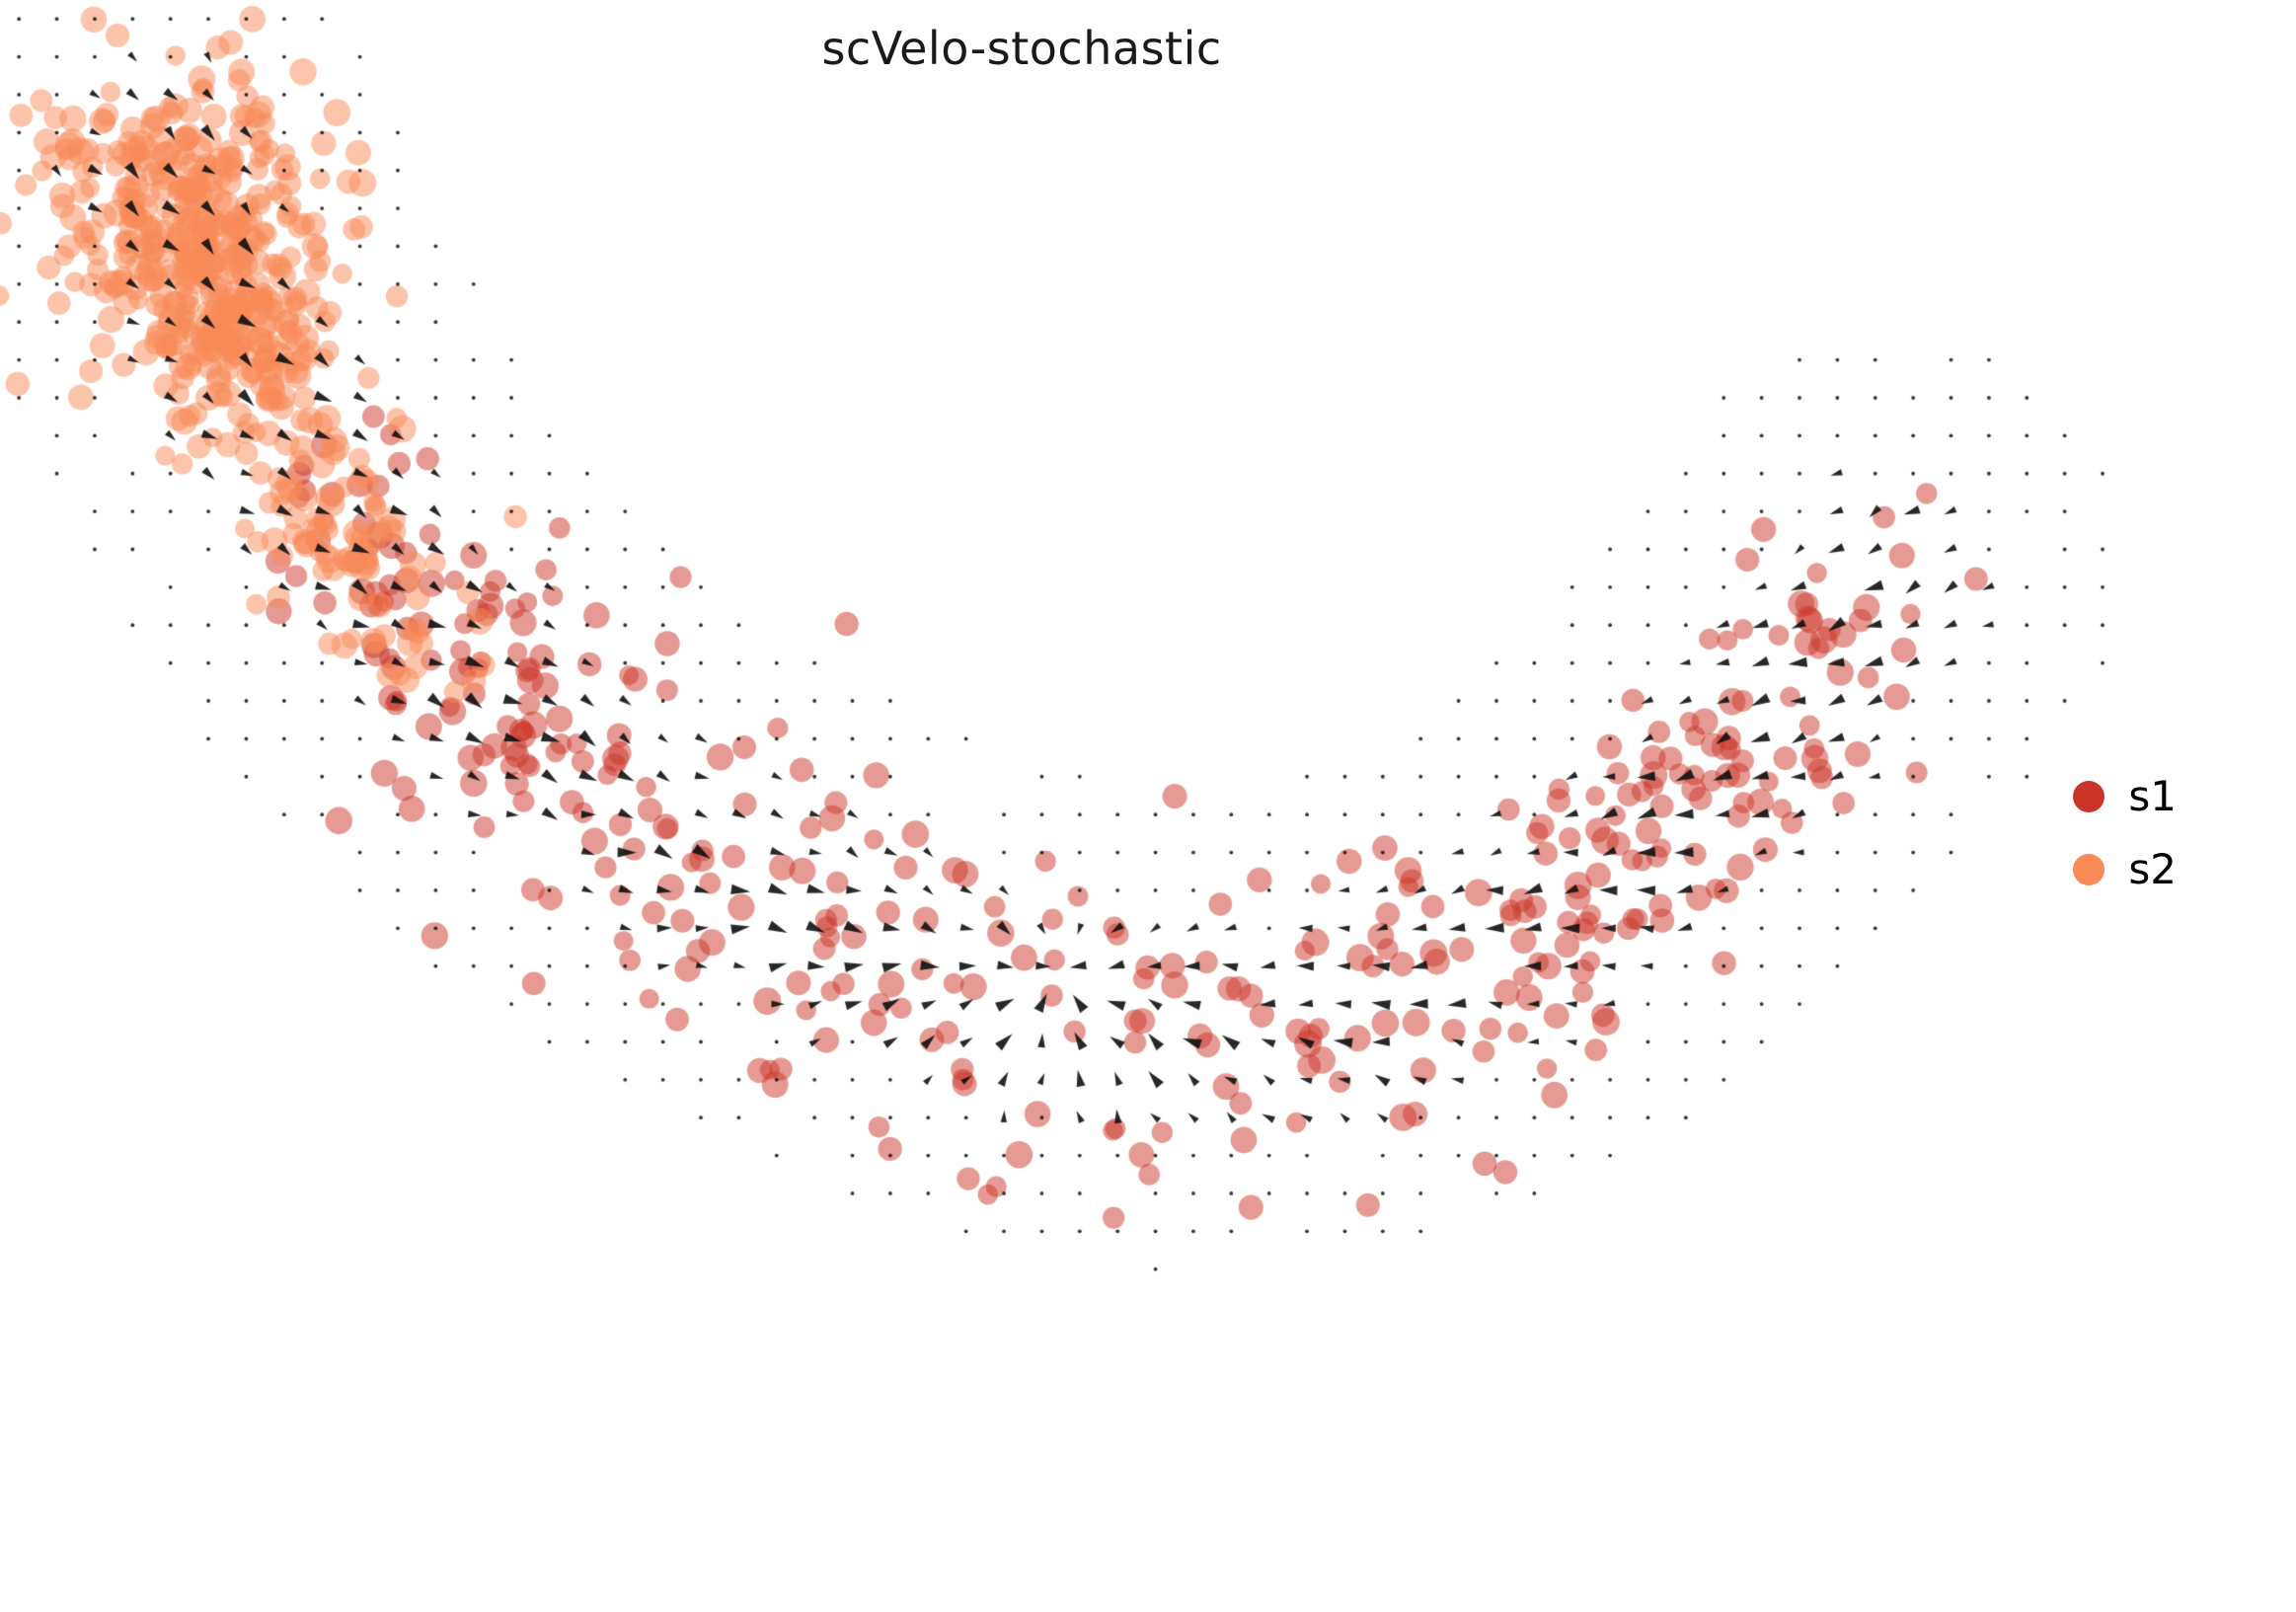 The height and width of the screenshot is (1612, 2296). What do you see at coordinates (2089, 797) in the screenshot?
I see `legend-marker-s1` at bounding box center [2089, 797].